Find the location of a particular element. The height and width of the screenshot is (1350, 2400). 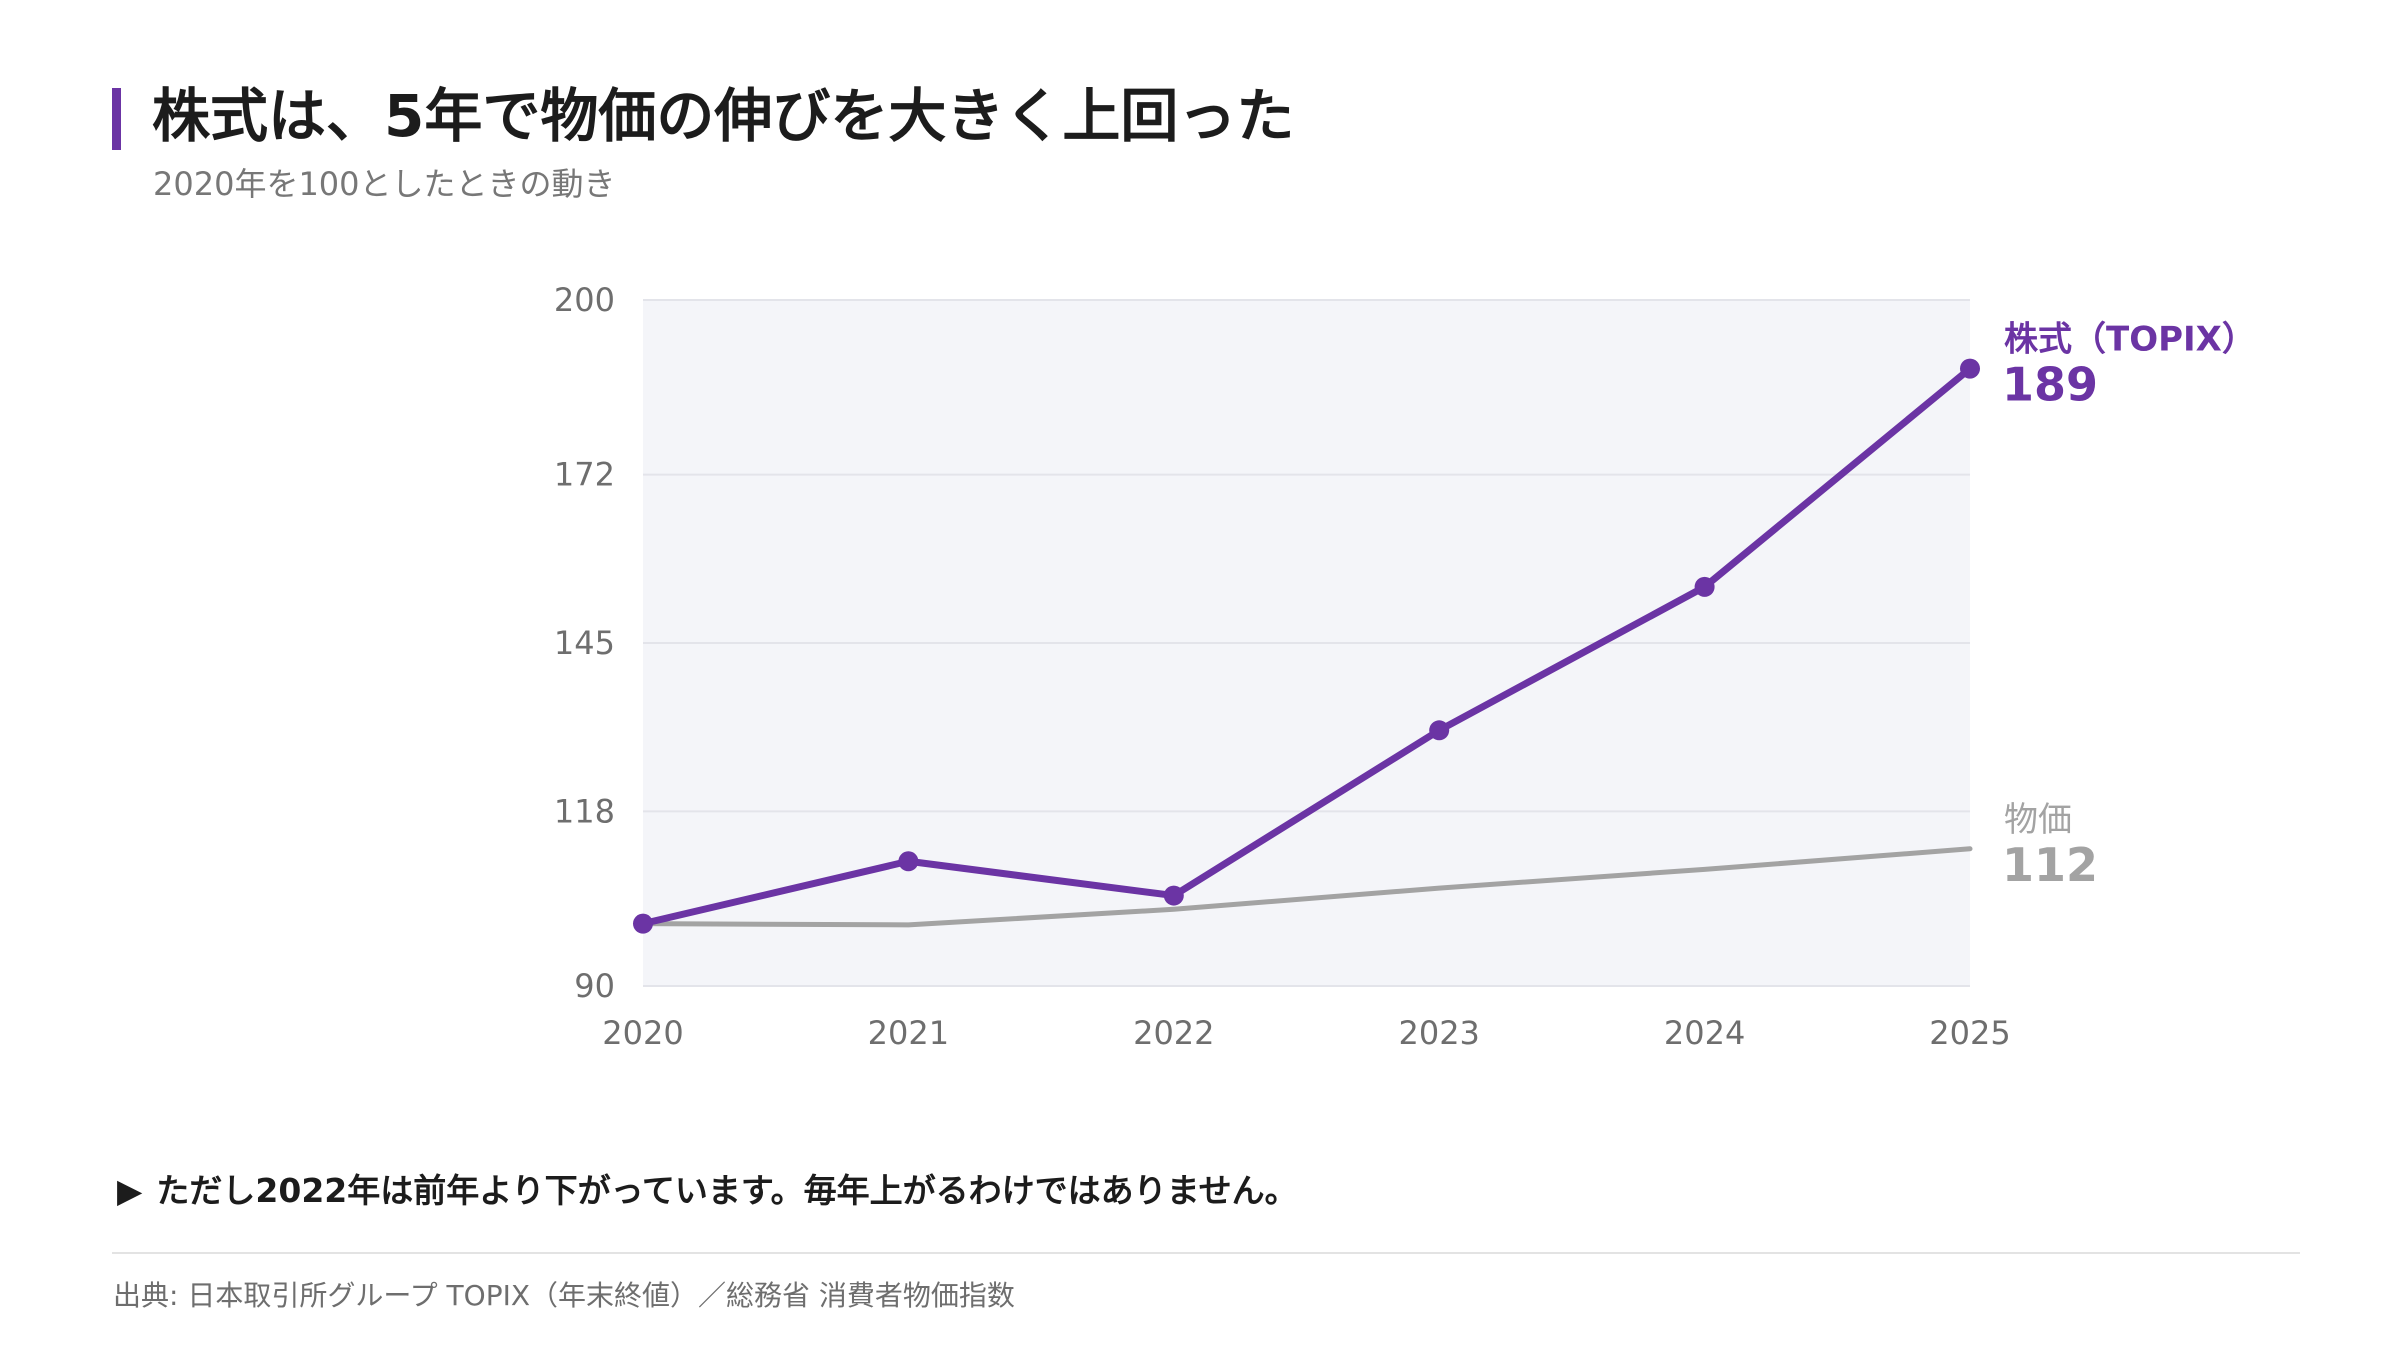

y-tick-label: 118 is located at coordinates (584, 811).